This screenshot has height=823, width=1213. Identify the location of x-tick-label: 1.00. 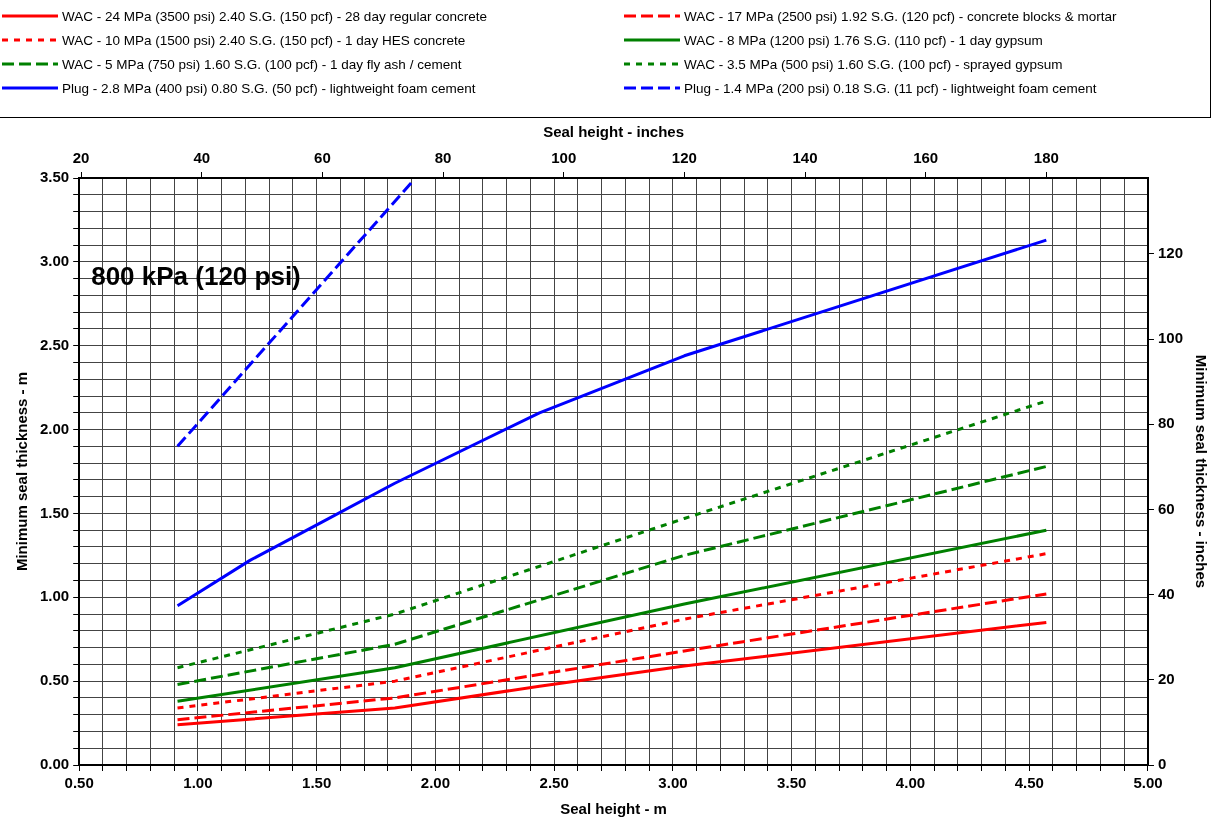
(198, 783).